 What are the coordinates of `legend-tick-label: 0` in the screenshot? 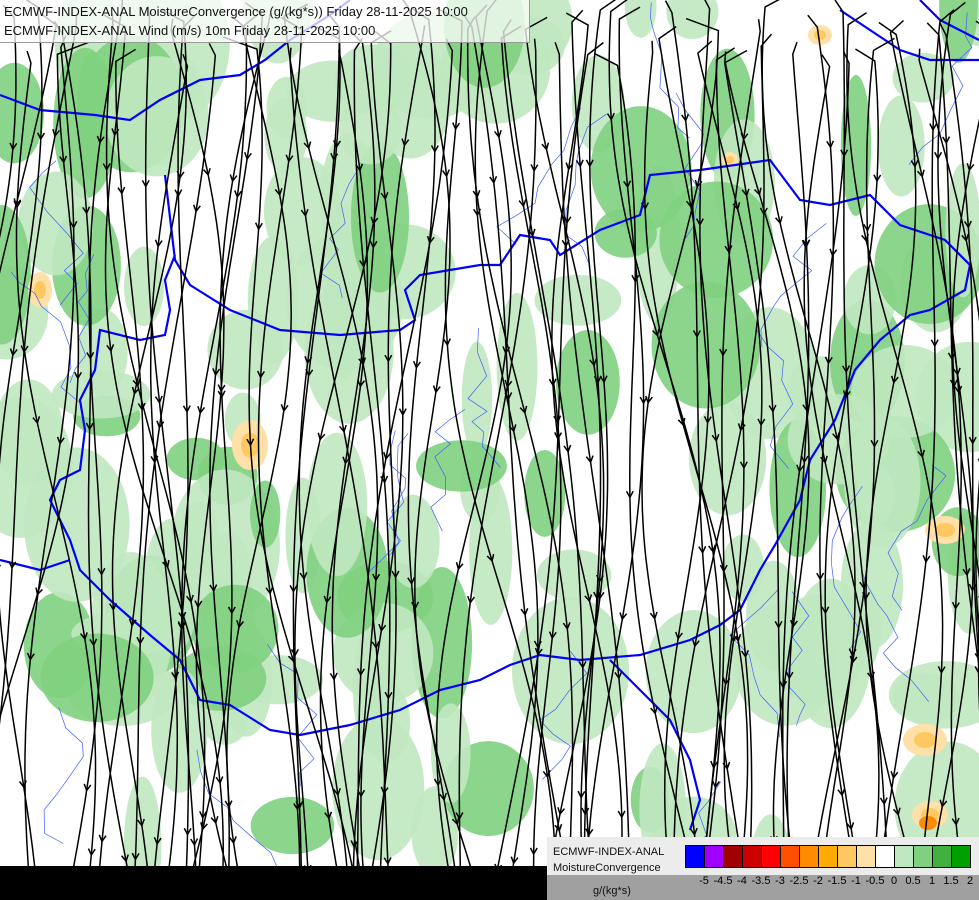 It's located at (894, 881).